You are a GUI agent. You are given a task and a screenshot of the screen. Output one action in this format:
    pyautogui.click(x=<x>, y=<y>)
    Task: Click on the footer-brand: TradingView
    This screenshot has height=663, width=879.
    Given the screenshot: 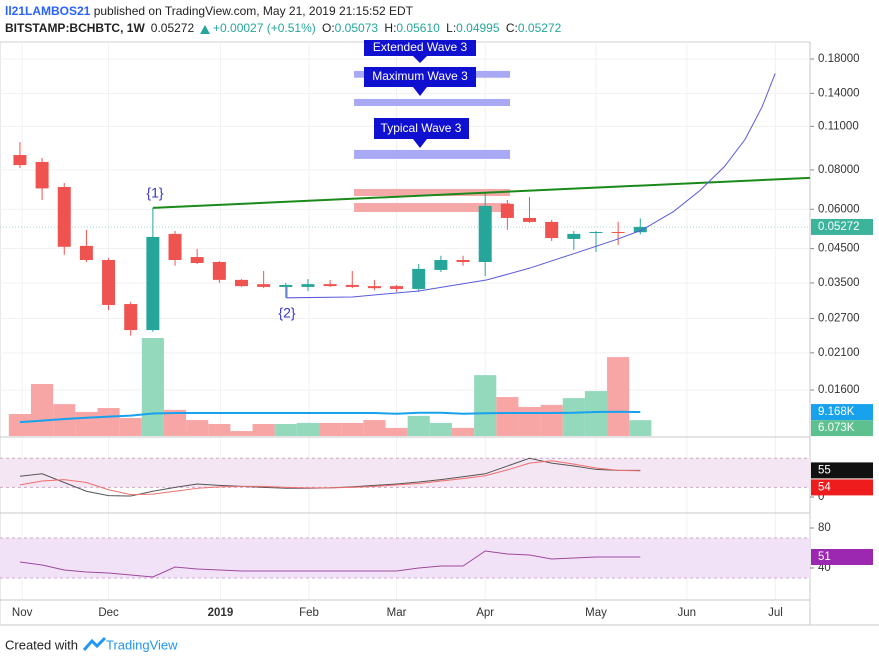 What is the action you would take?
    pyautogui.click(x=142, y=644)
    